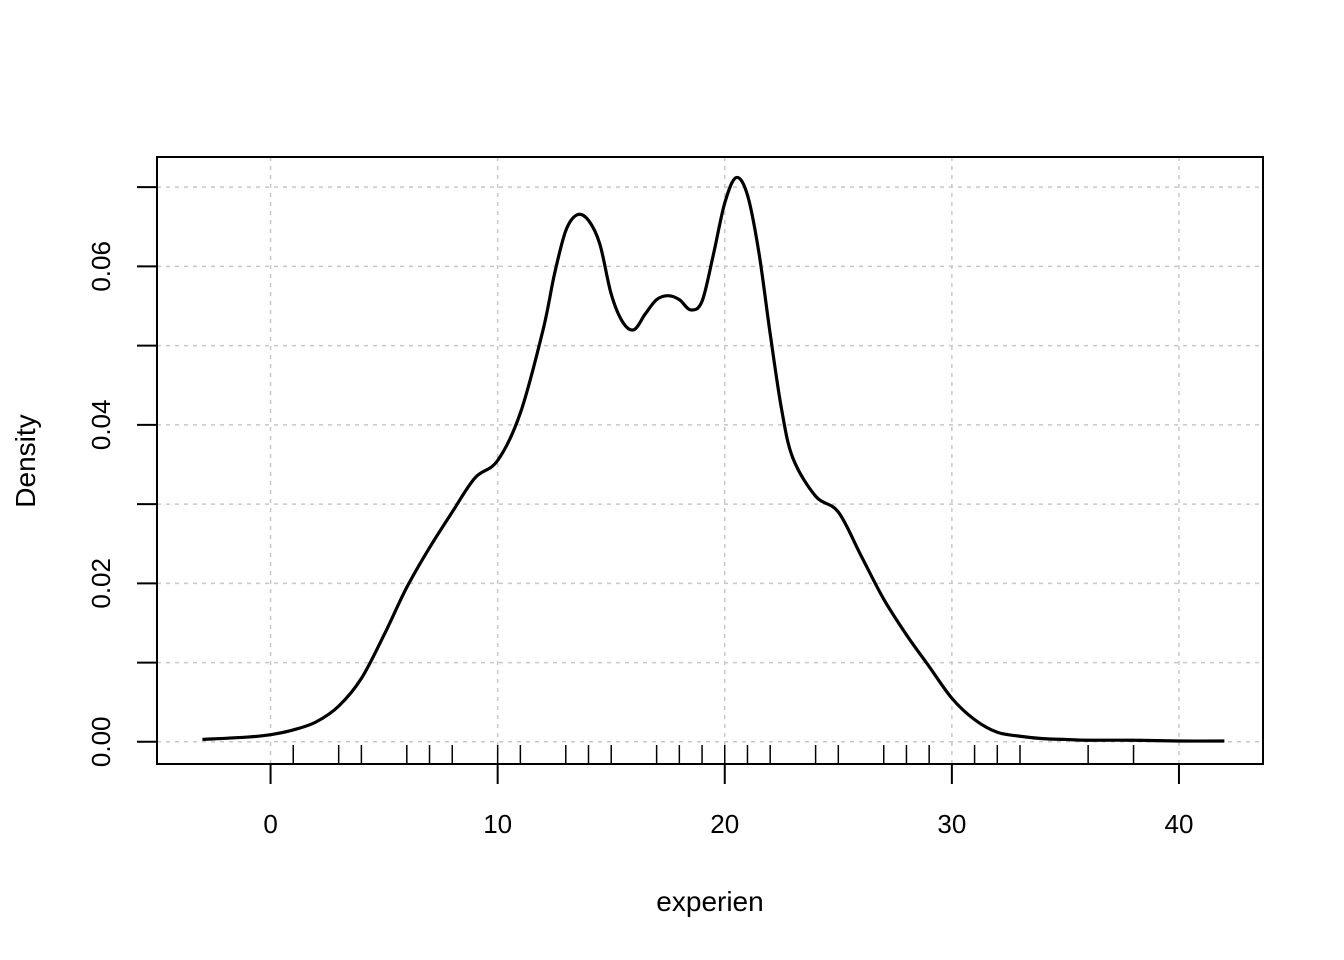  What do you see at coordinates (101, 583) in the screenshot?
I see `y-tick-label: 0.02` at bounding box center [101, 583].